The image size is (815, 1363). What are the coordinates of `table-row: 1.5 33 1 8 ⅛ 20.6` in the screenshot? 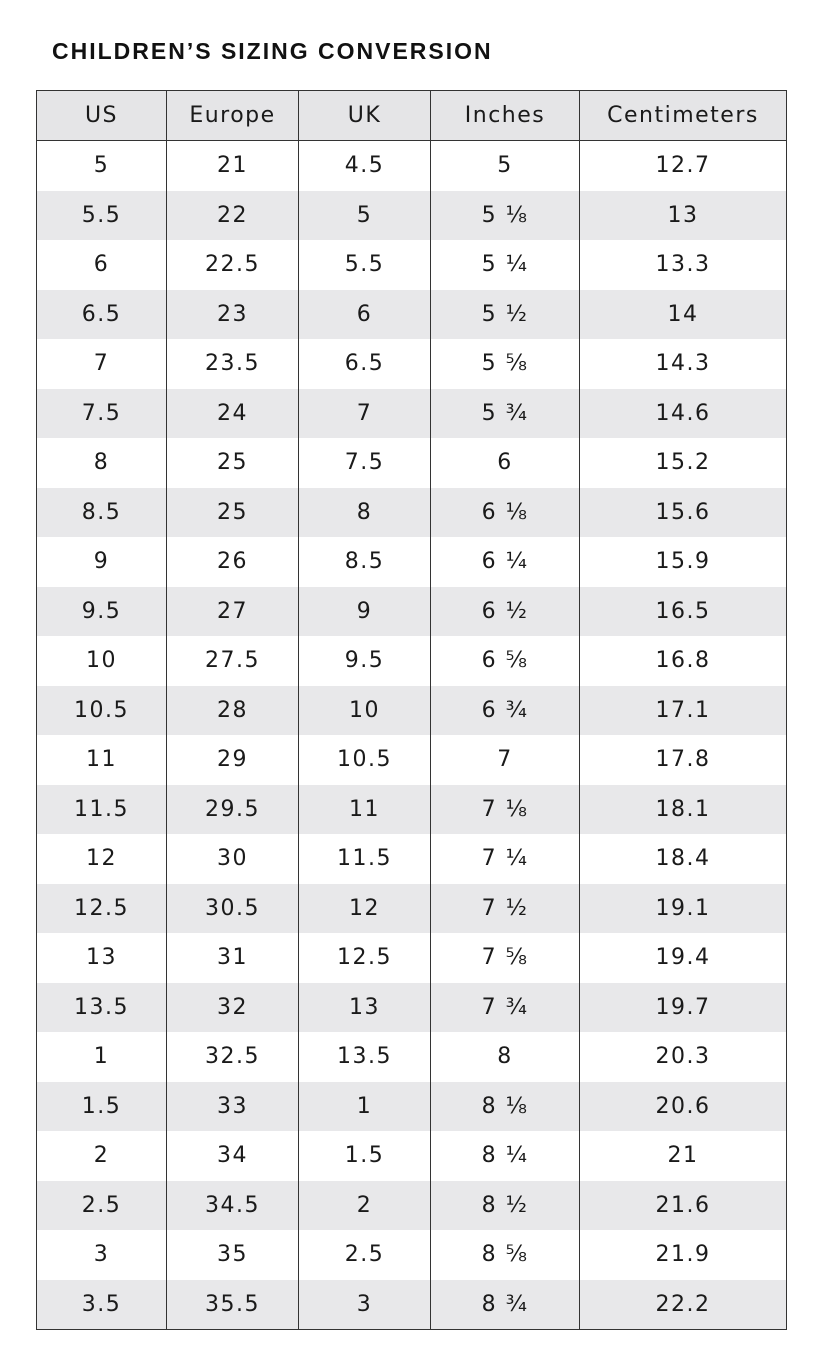 It's located at (411, 1106).